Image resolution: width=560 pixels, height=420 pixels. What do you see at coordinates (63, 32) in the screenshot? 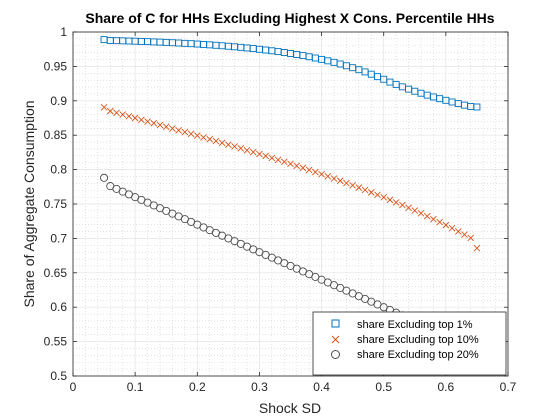
I see `y-tick-label: 1` at bounding box center [63, 32].